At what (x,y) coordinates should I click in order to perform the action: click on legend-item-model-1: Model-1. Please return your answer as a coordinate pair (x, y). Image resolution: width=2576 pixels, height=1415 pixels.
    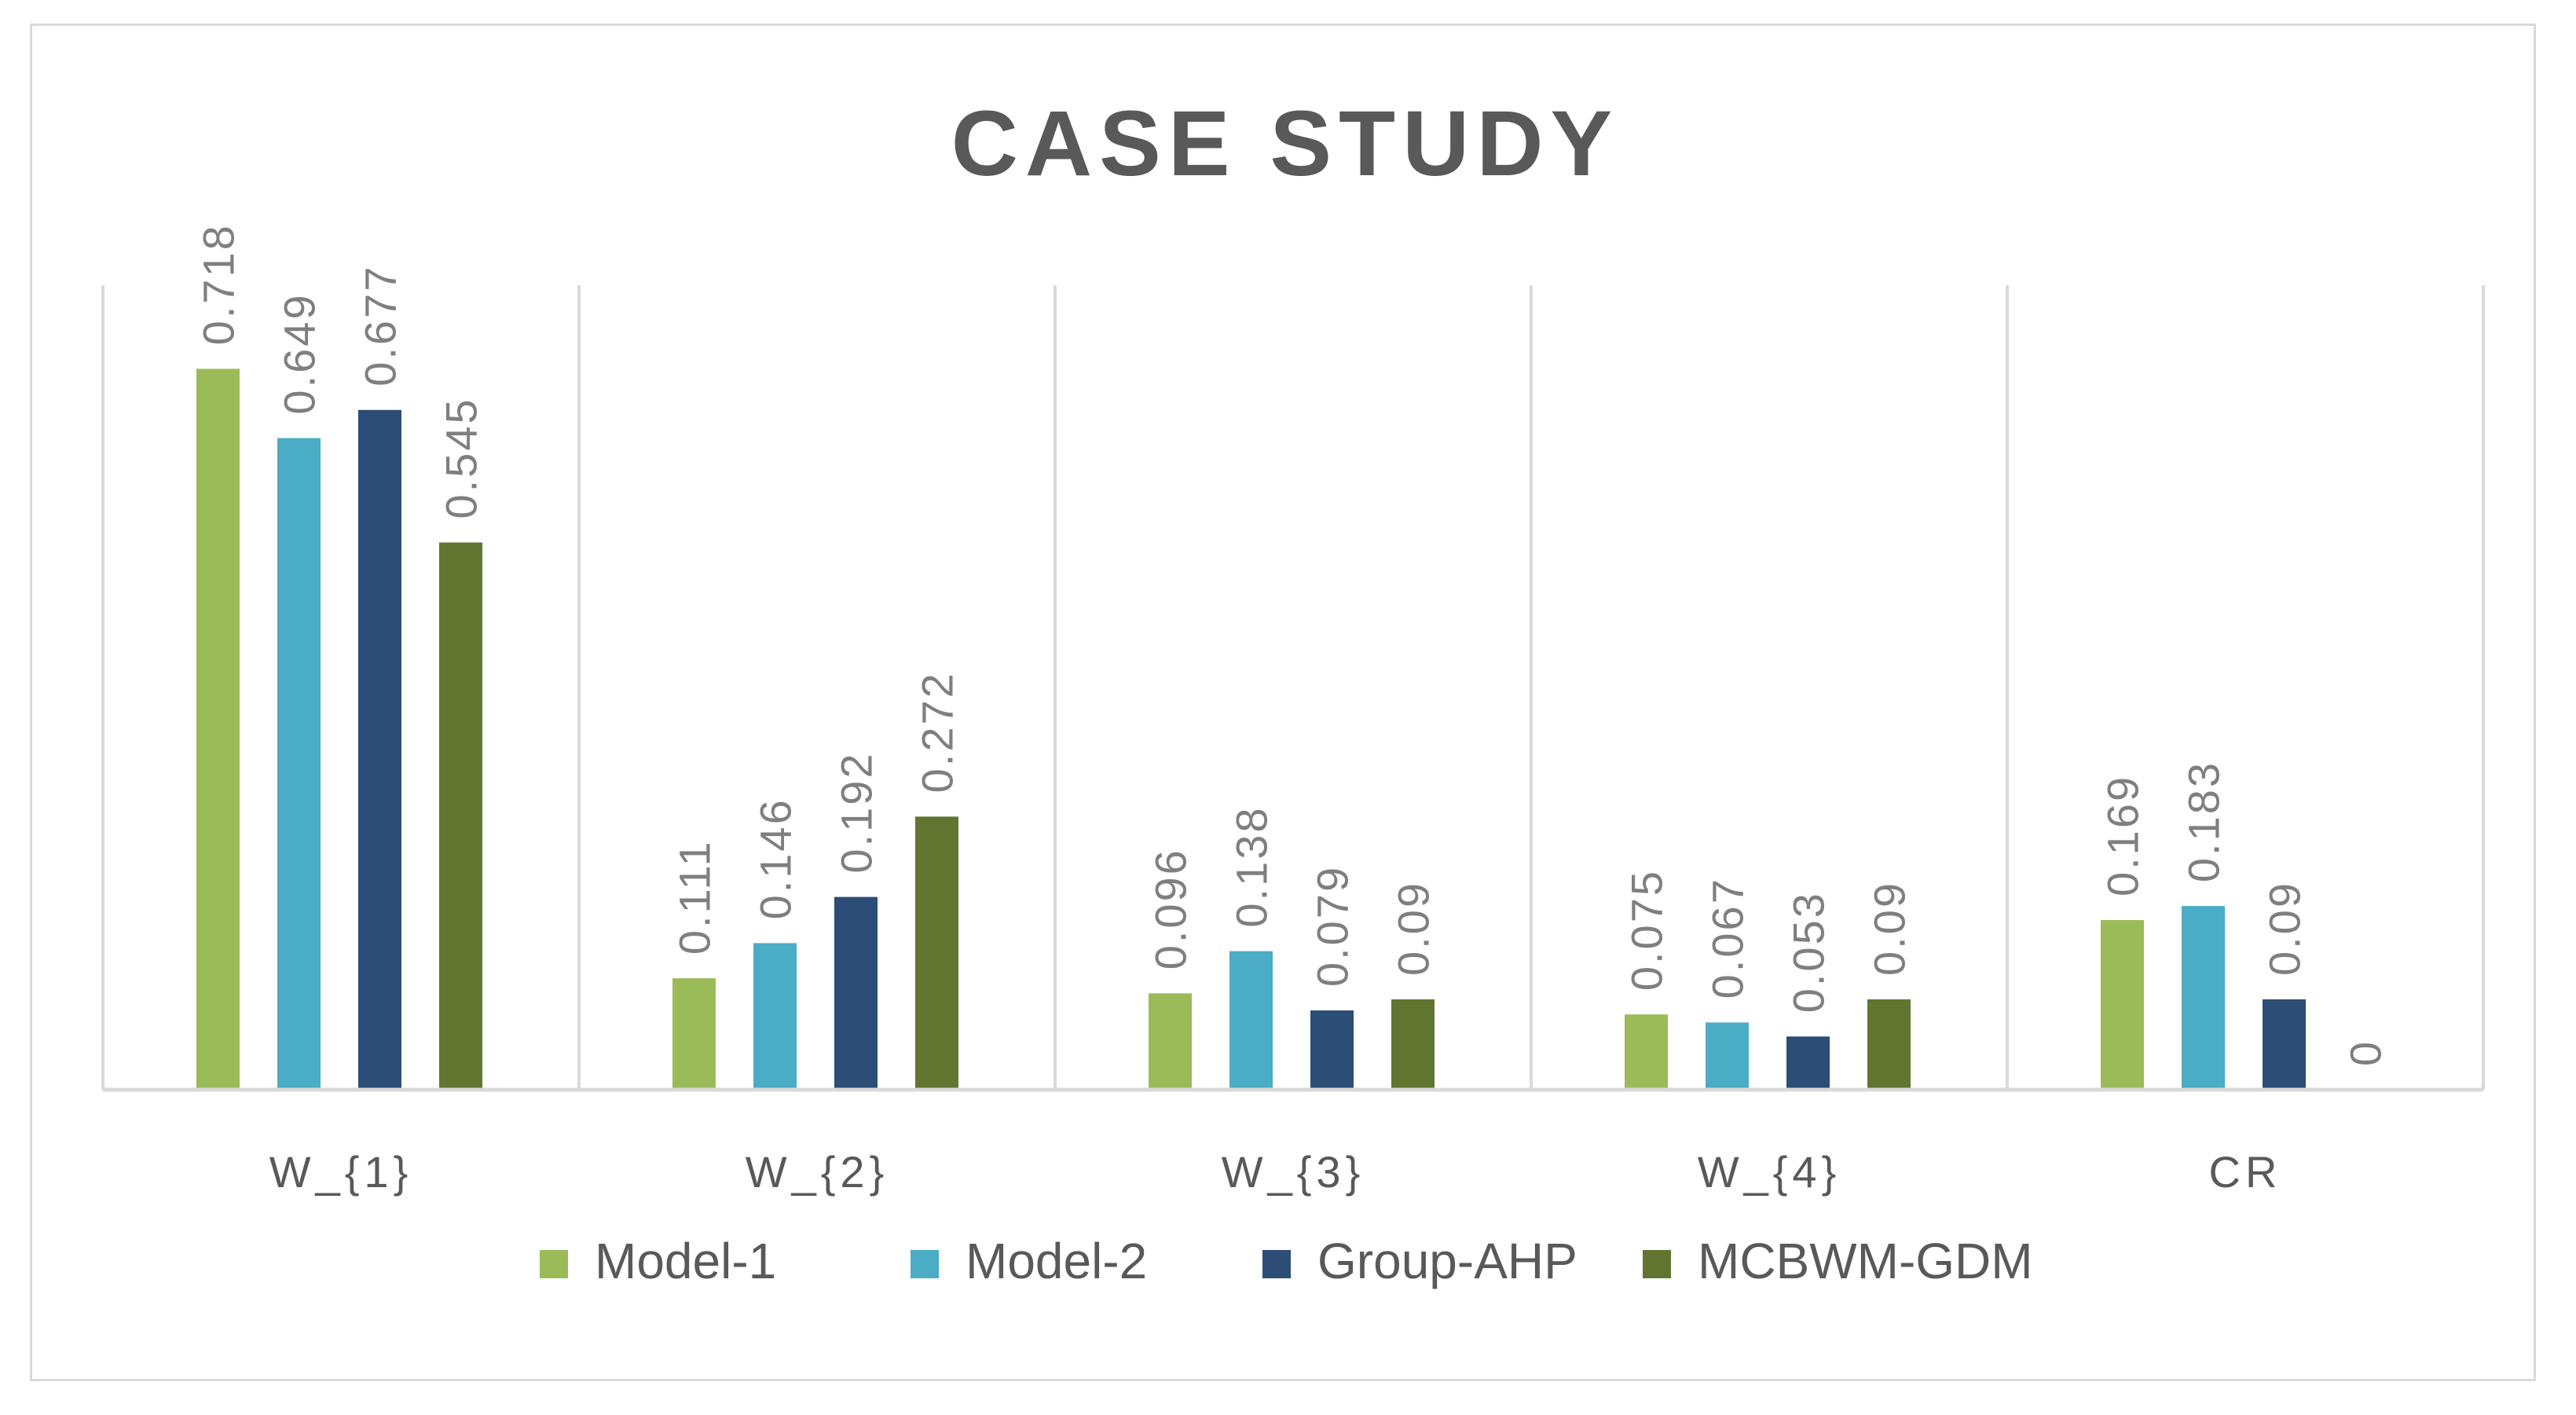
    Looking at the image, I should click on (658, 1261).